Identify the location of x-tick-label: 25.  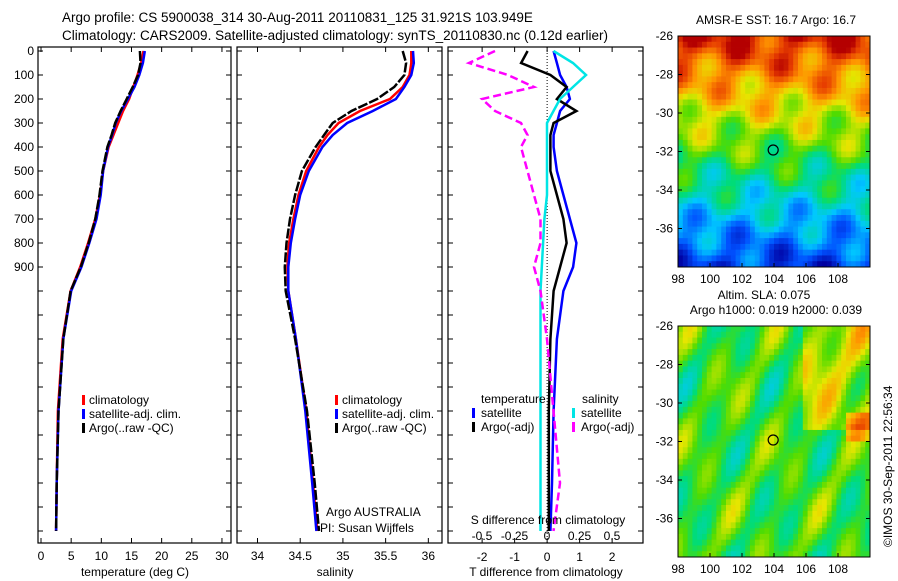
(192, 556).